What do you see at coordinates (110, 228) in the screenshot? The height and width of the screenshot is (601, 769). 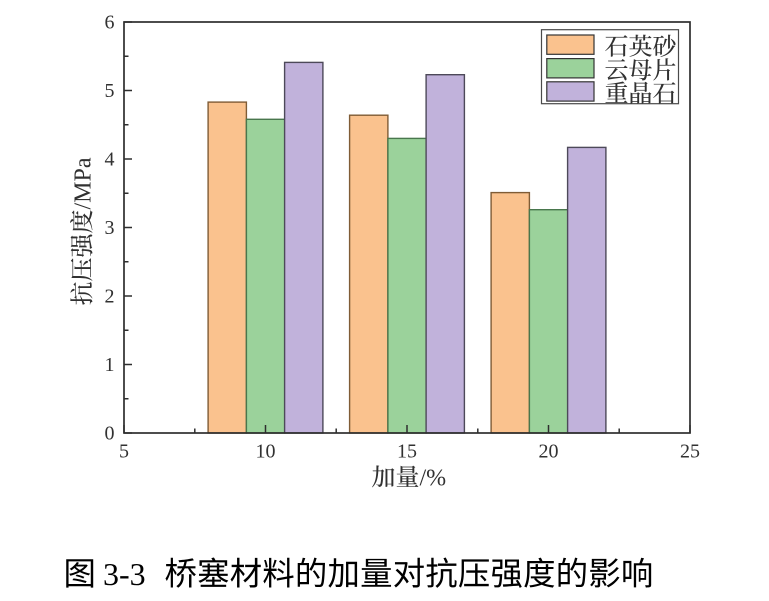 I see `svg-text: 3` at bounding box center [110, 228].